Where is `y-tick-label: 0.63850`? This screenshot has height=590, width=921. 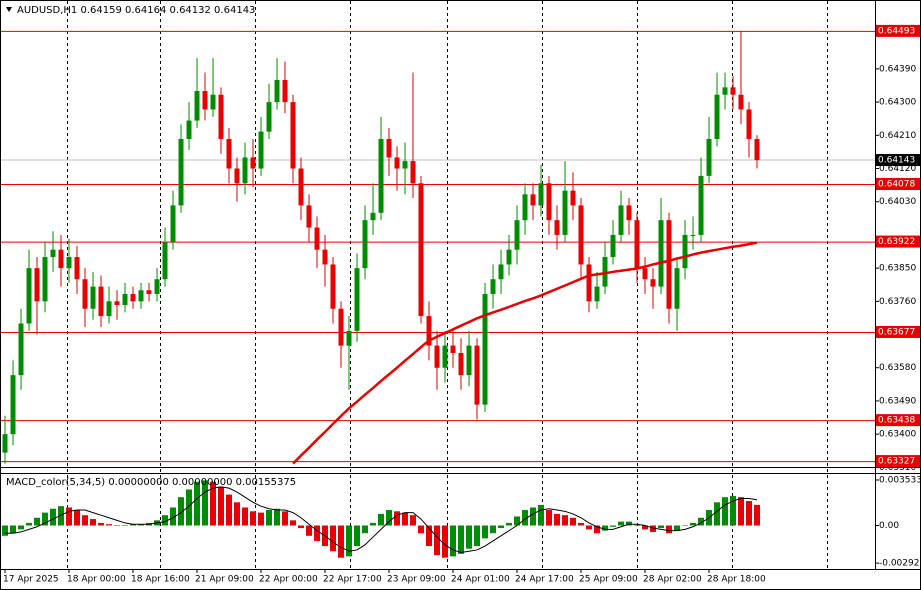
y-tick-label: 0.63850 is located at coordinates (897, 269).